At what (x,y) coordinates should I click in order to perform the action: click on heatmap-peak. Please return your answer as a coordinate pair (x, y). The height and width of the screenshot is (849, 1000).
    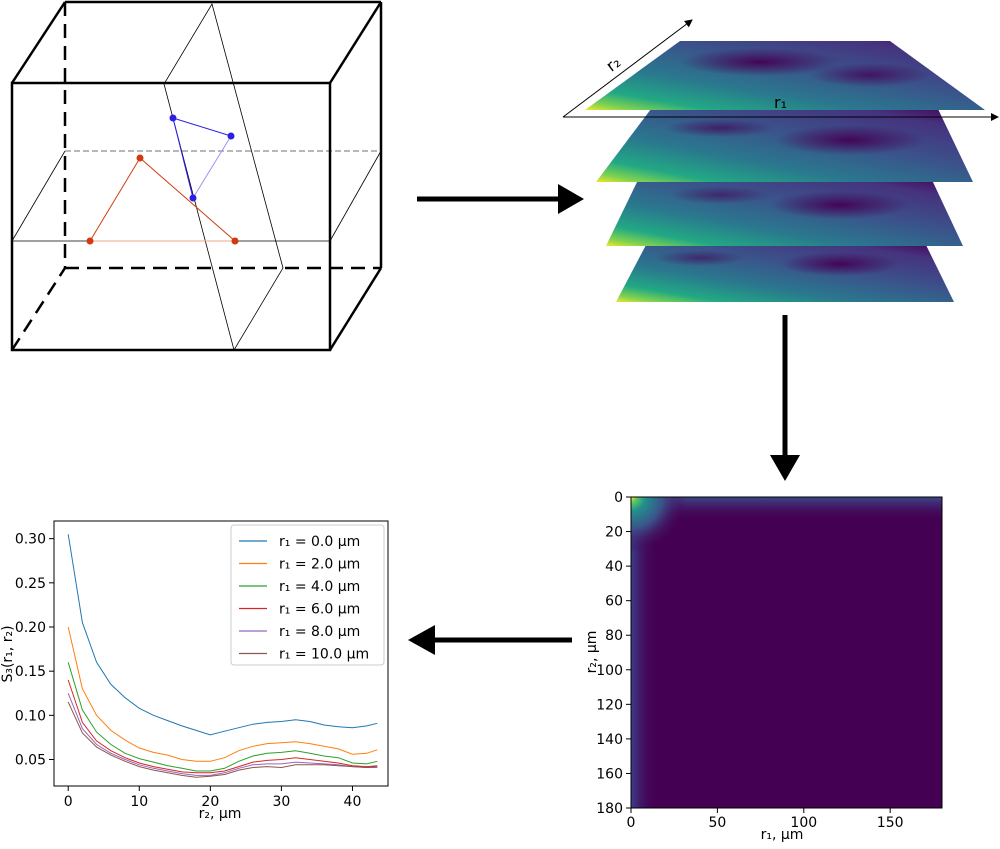
    Looking at the image, I should click on (666, 532).